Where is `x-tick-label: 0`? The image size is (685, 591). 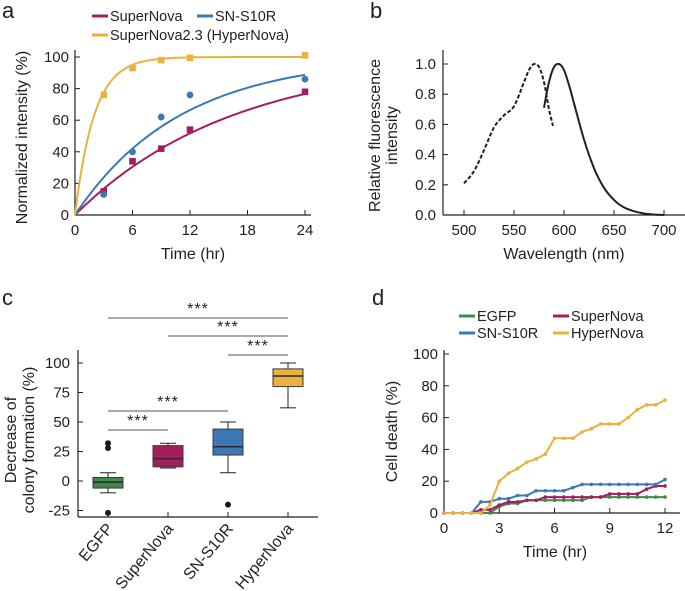 x-tick-label: 0 is located at coordinates (444, 528).